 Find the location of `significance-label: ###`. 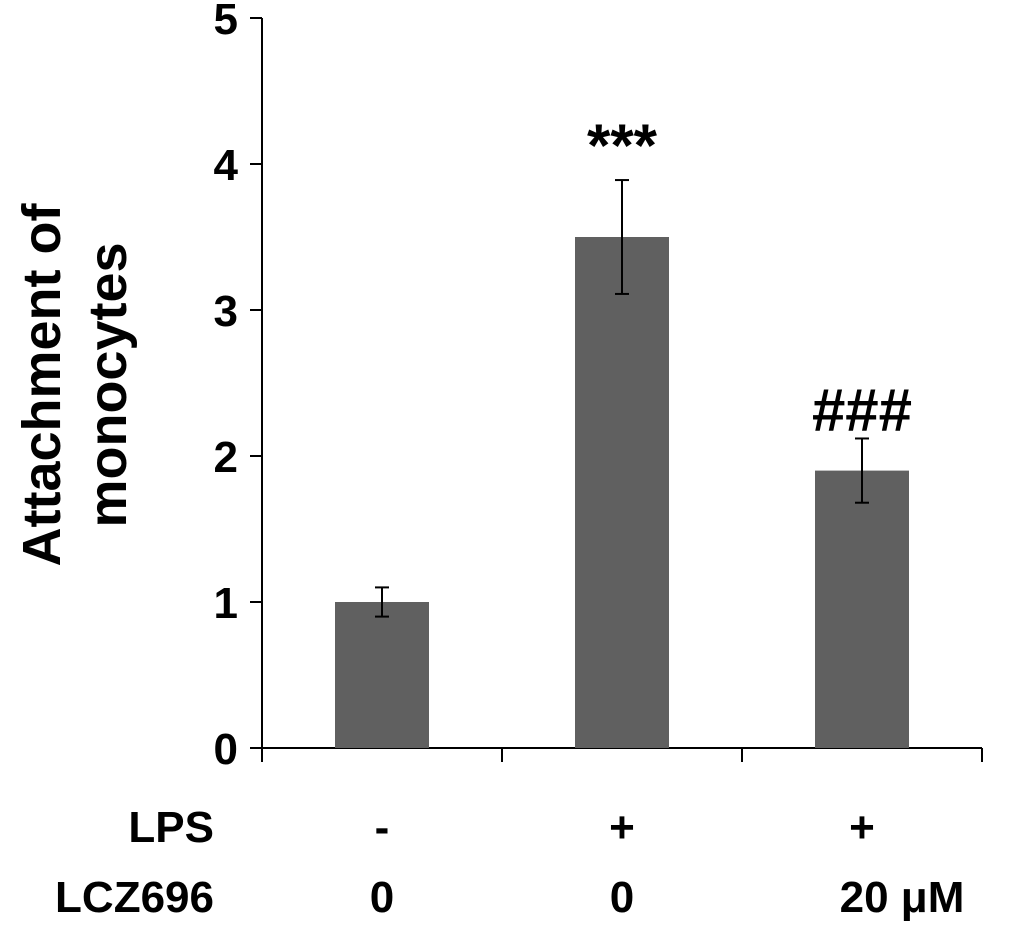

significance-label: ### is located at coordinates (862, 409).